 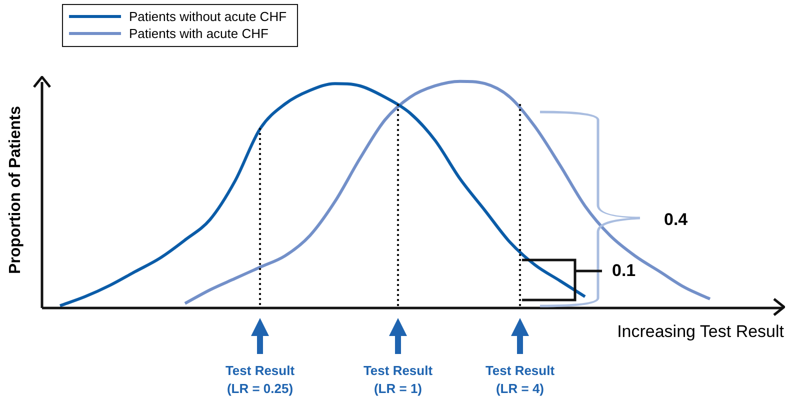 I want to click on text: Test Result (LR = 1), so click(x=398, y=380).